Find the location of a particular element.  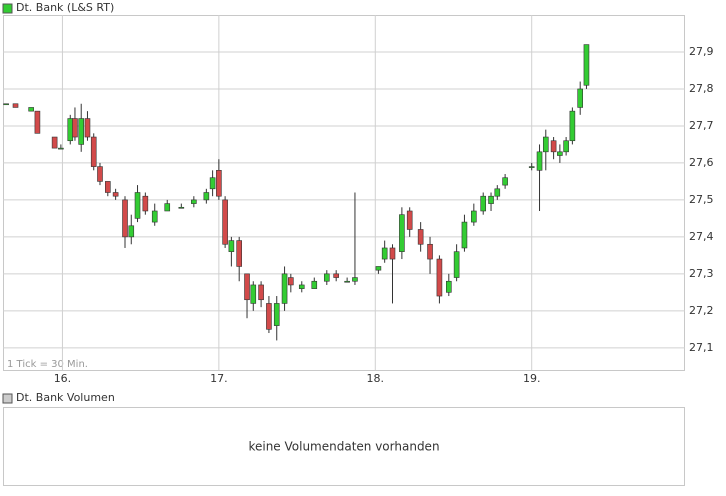

y-tick-label: 27,5 is located at coordinates (701, 199).